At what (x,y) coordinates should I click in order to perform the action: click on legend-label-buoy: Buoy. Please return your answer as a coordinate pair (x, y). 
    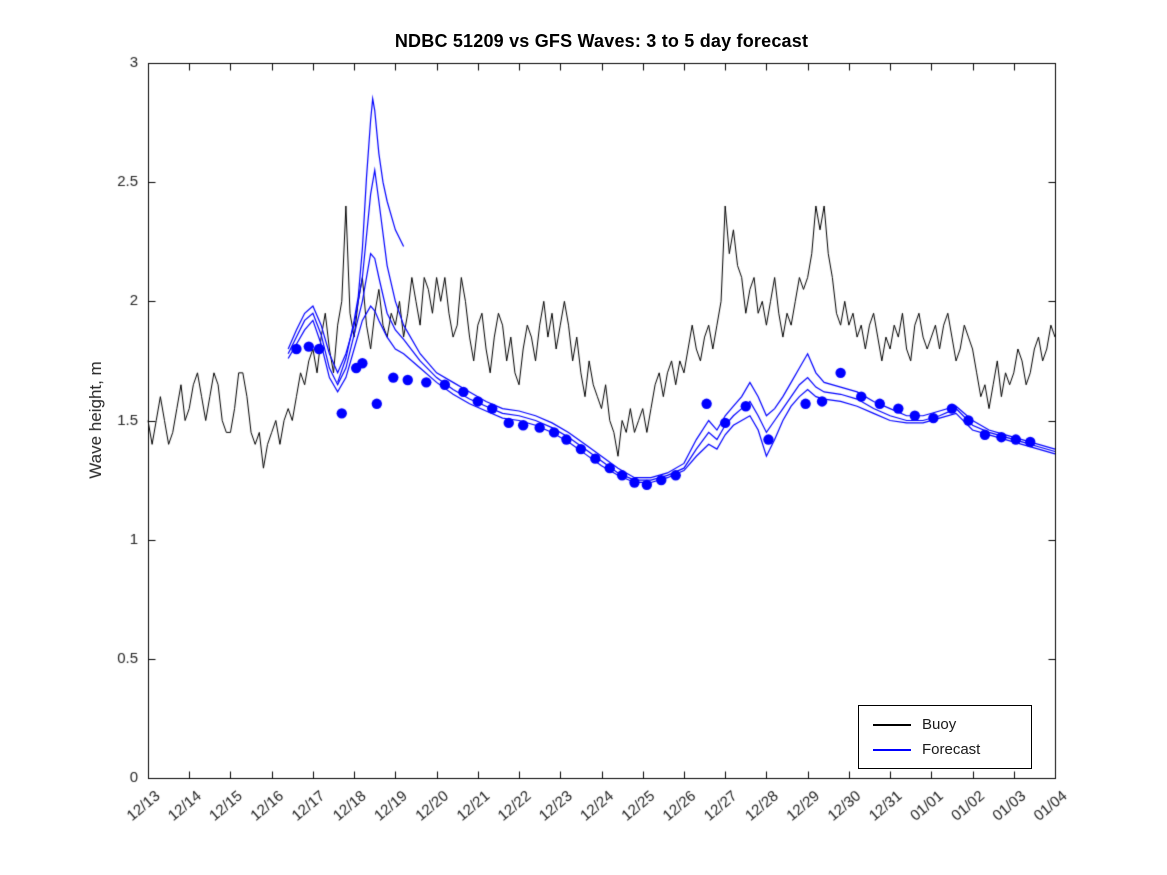
    Looking at the image, I should click on (939, 724).